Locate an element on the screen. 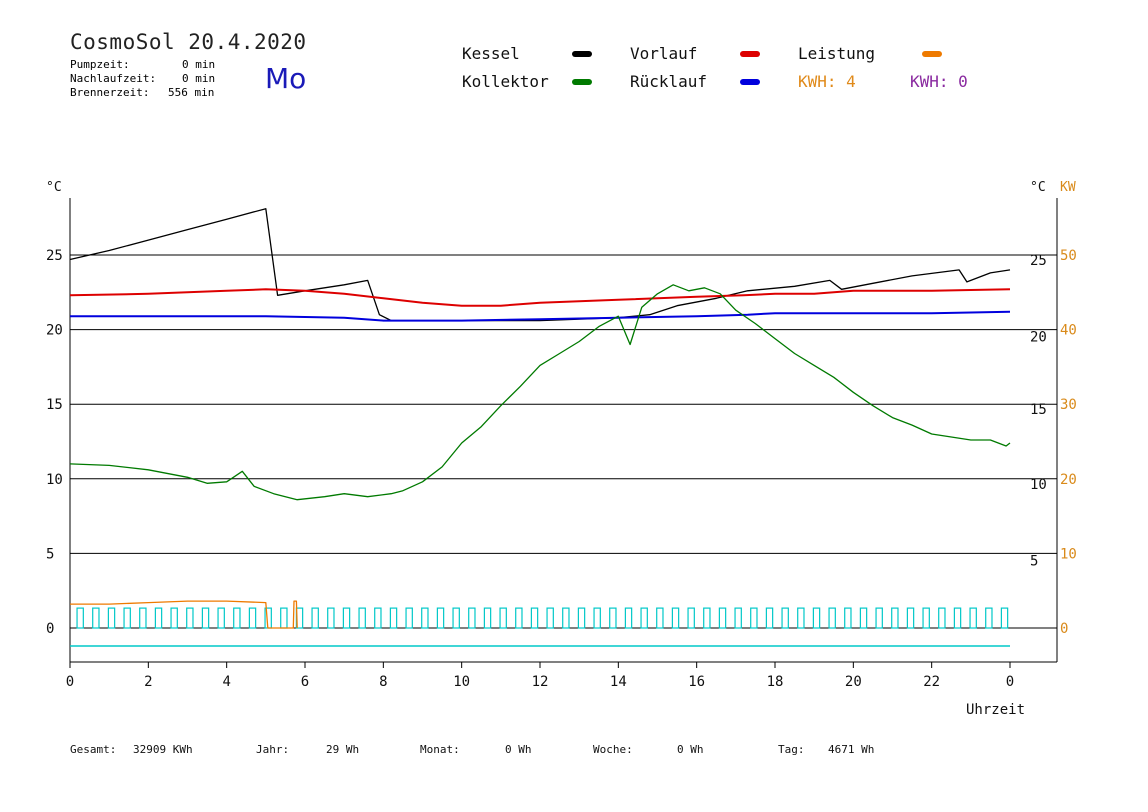 The width and height of the screenshot is (1148, 812). y-tick-left-5: 5 is located at coordinates (50, 554).